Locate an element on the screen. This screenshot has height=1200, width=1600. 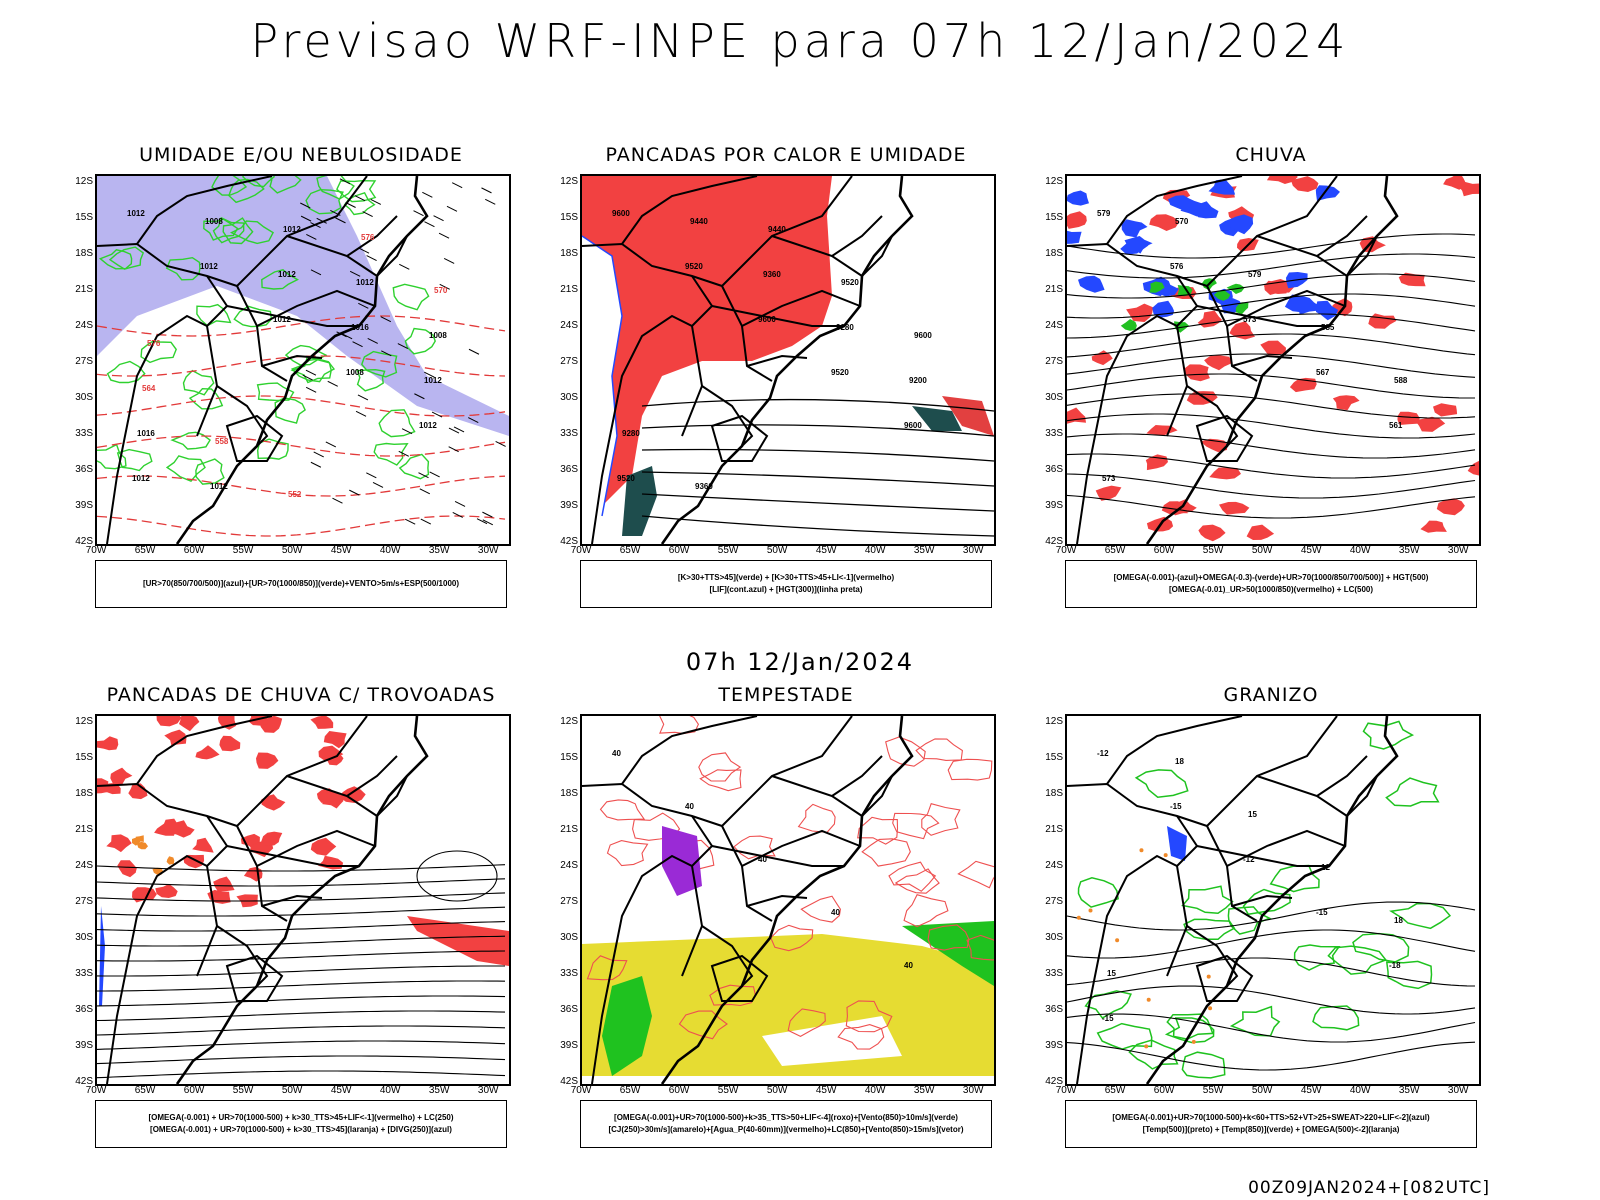
contour-label: 9280 is located at coordinates (631, 433).